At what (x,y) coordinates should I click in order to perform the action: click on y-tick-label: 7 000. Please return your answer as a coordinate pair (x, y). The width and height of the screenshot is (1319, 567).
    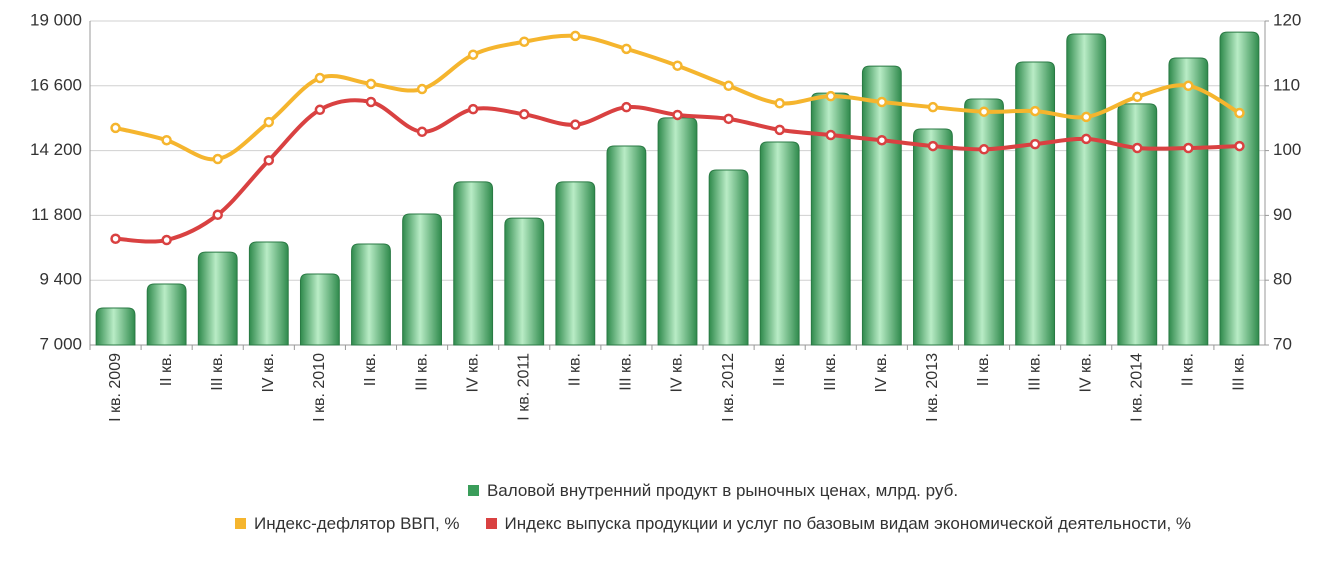
    Looking at the image, I should click on (60, 343).